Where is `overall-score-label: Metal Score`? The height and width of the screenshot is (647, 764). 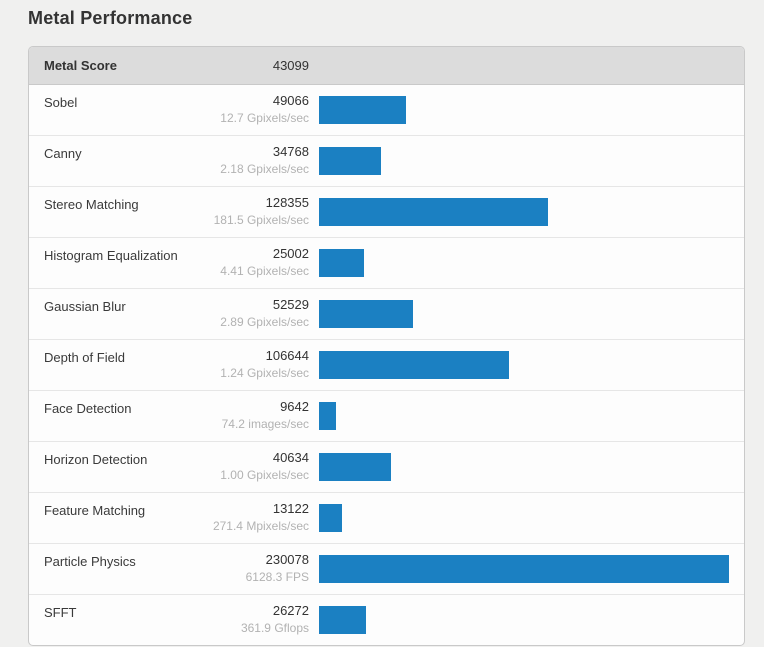 overall-score-label: Metal Score is located at coordinates (80, 65).